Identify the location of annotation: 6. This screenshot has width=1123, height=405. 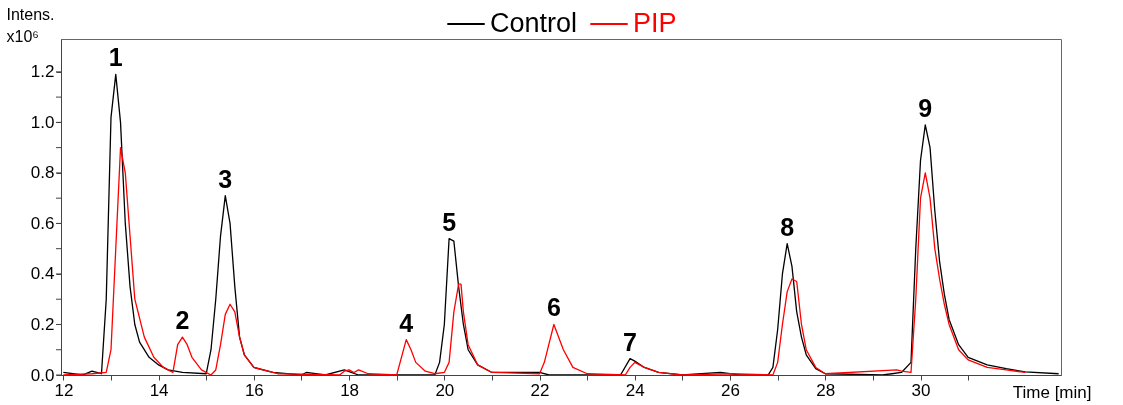
(553, 307).